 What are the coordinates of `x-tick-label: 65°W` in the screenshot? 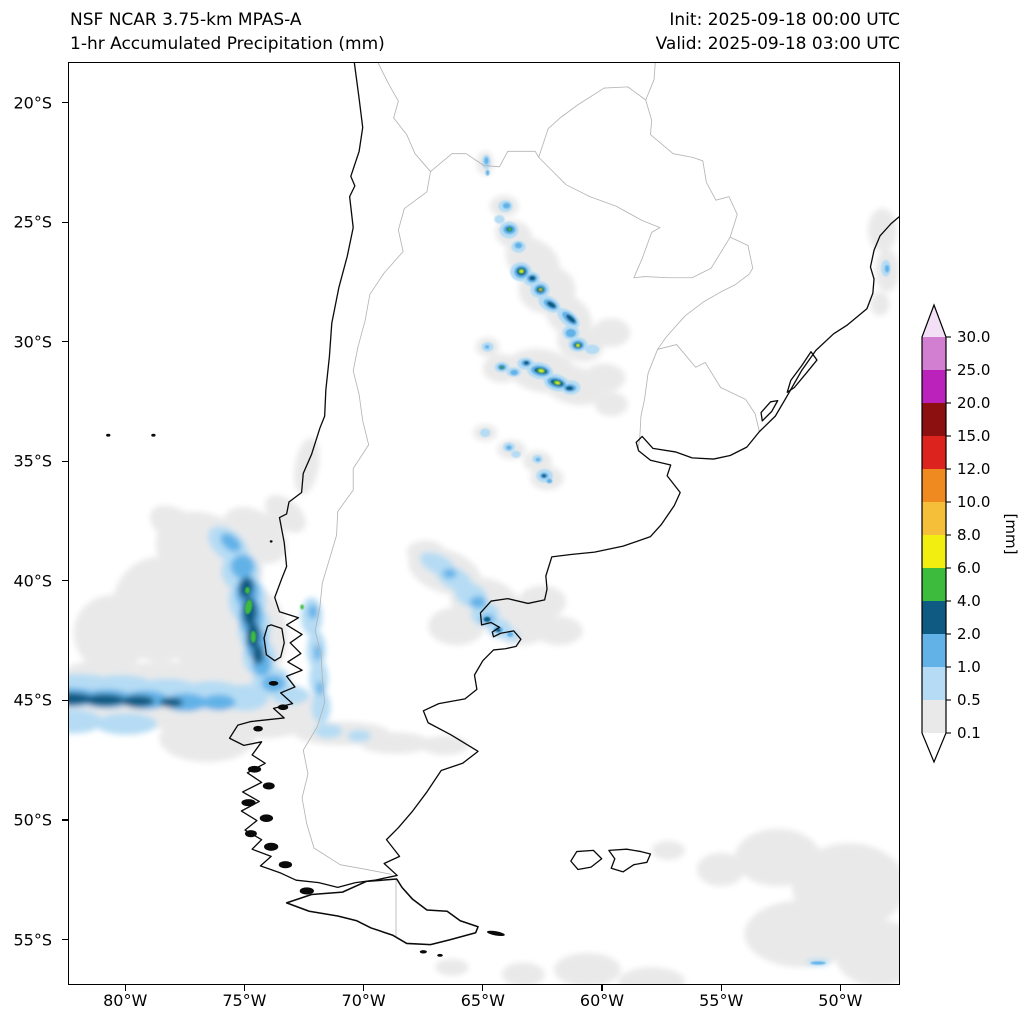 It's located at (482, 1000).